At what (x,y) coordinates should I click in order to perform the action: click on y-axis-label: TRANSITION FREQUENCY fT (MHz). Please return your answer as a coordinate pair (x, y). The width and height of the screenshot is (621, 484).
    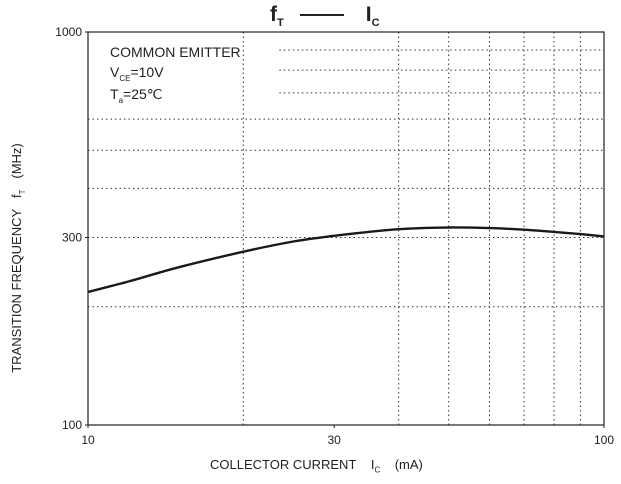
    Looking at the image, I should click on (18, 258).